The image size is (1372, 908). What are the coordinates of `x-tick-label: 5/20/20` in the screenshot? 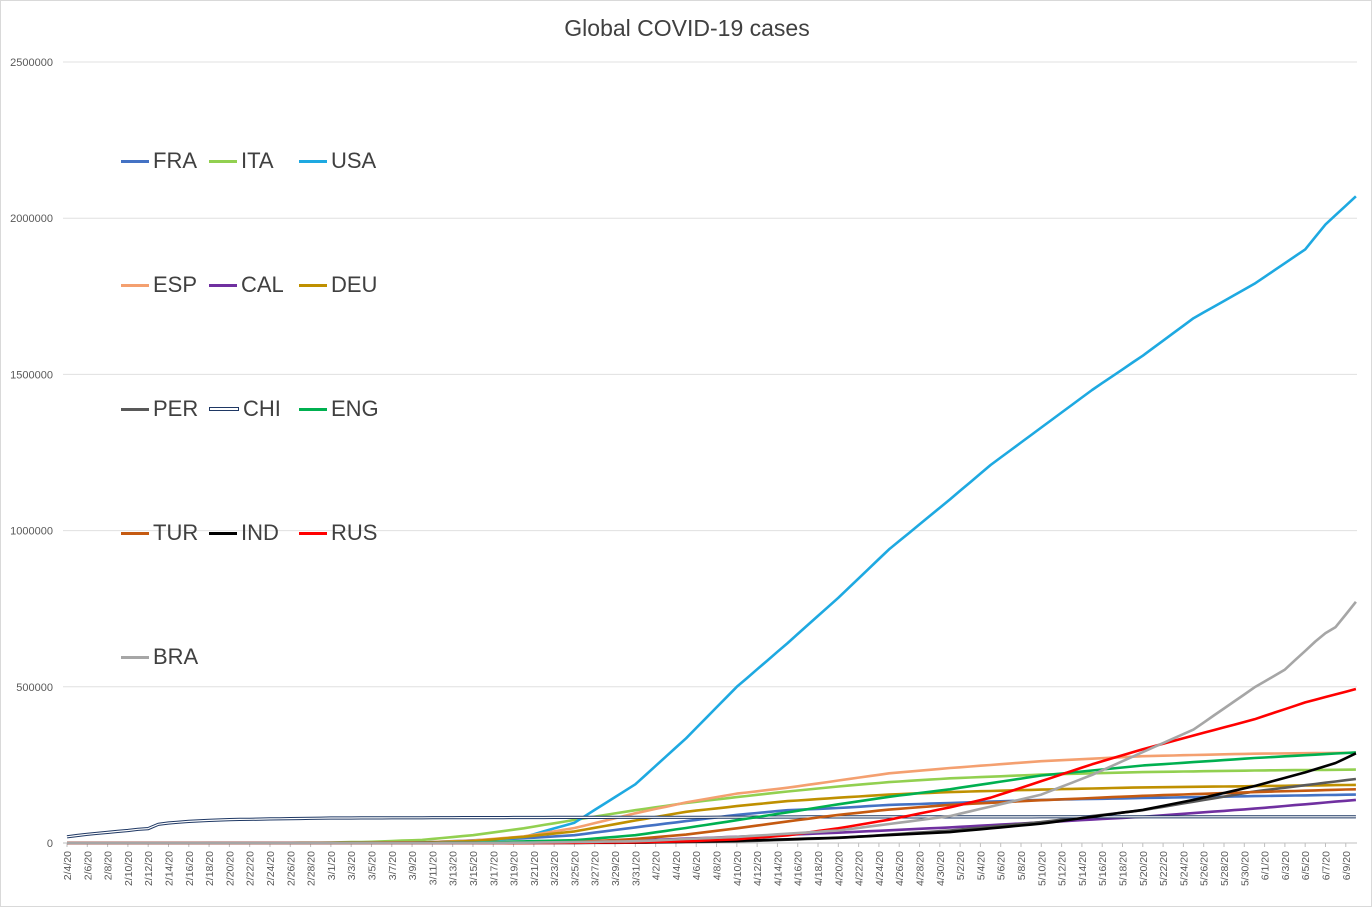 It's located at (1144, 868).